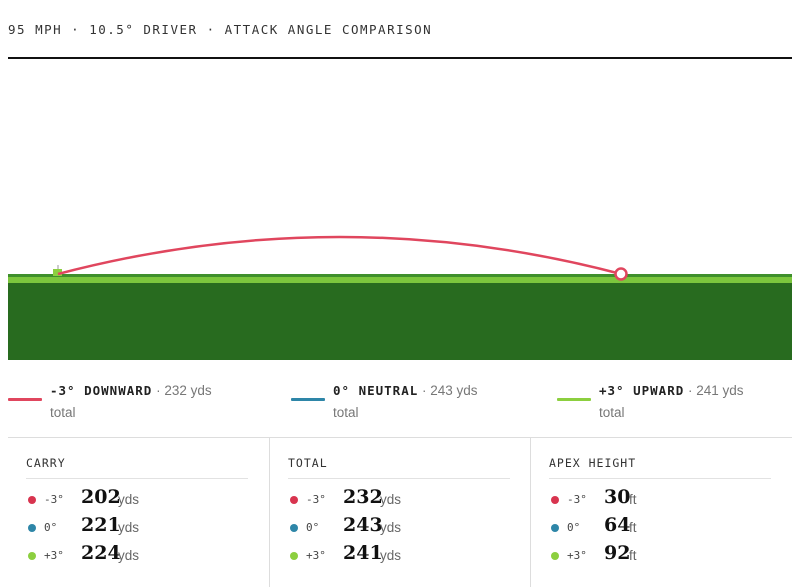 This screenshot has height=587, width=800. What do you see at coordinates (376, 390) in the screenshot?
I see `legend-label-neutral: 0° NEUTRAL` at bounding box center [376, 390].